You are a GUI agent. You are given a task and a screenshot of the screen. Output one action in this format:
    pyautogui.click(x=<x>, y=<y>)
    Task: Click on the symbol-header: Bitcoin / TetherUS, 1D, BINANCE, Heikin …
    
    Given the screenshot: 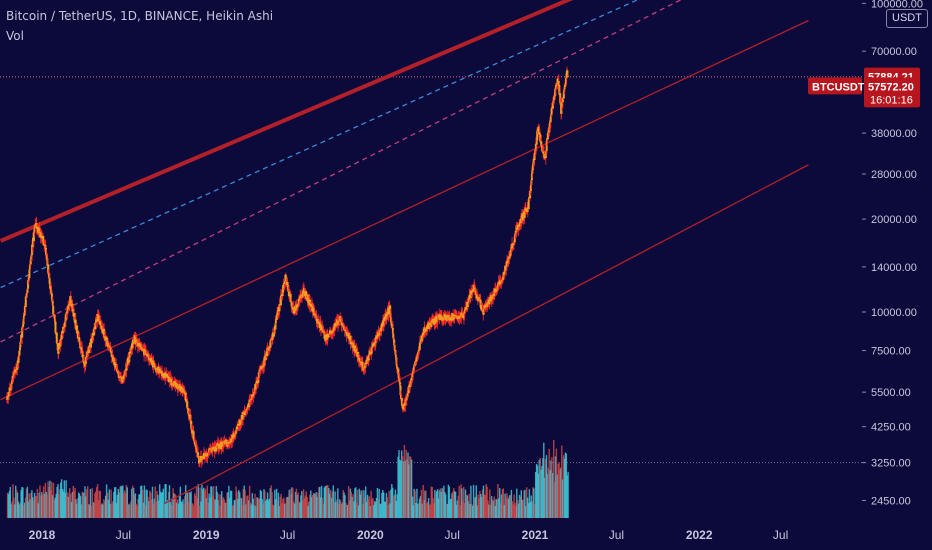 What is the action you would take?
    pyautogui.click(x=140, y=16)
    